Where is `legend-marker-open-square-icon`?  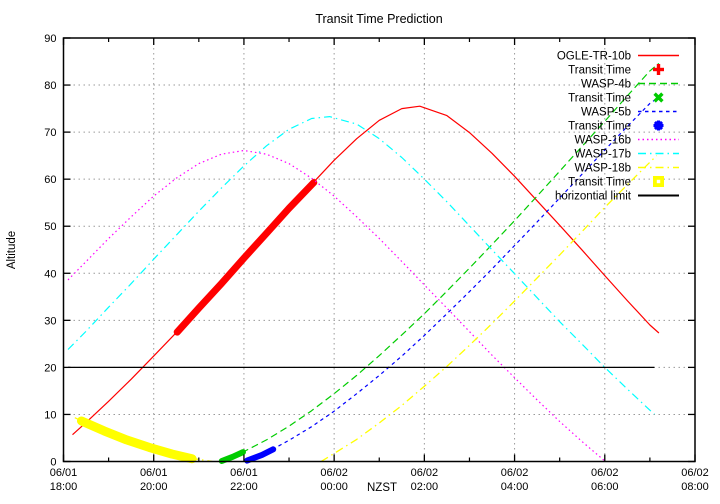 legend-marker-open-square-icon is located at coordinates (658, 181).